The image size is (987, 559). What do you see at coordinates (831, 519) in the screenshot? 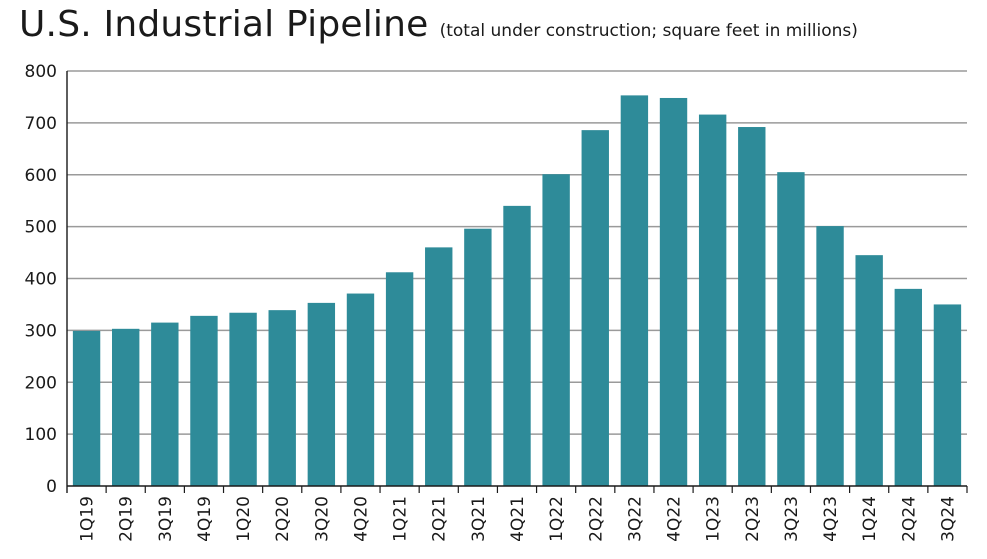
I see `x-tick-label: 4Q23` at bounding box center [831, 519].